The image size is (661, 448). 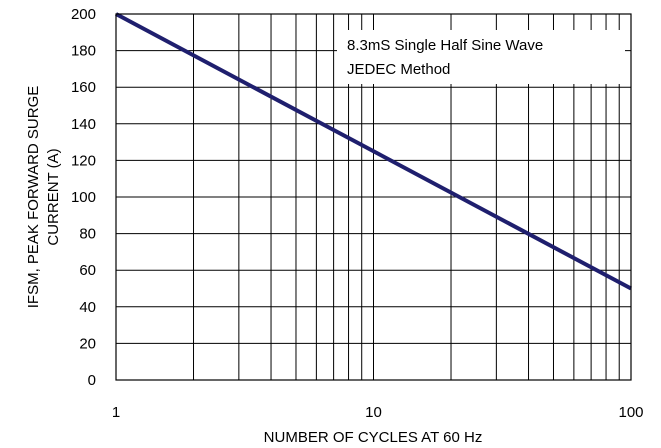 I want to click on y-axis-label-line-1: IFSM, PEAK FORWARD SURGE, so click(x=33, y=197).